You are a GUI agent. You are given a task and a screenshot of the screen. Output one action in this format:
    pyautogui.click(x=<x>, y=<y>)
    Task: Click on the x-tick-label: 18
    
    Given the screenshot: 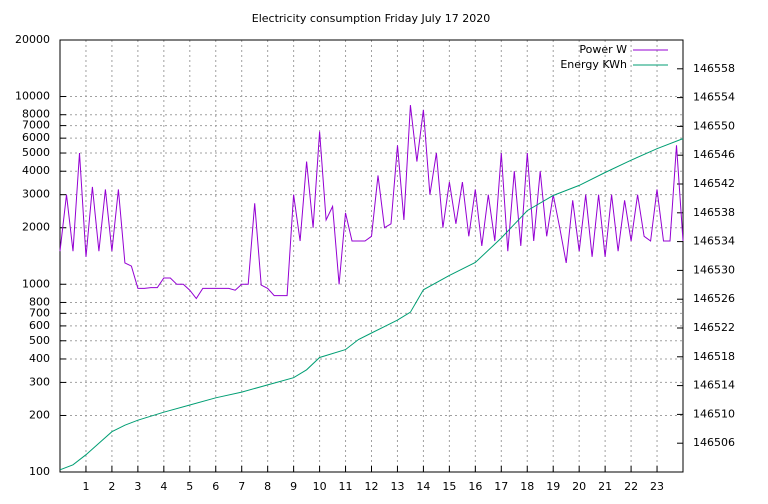 What is the action you would take?
    pyautogui.click(x=527, y=486)
    